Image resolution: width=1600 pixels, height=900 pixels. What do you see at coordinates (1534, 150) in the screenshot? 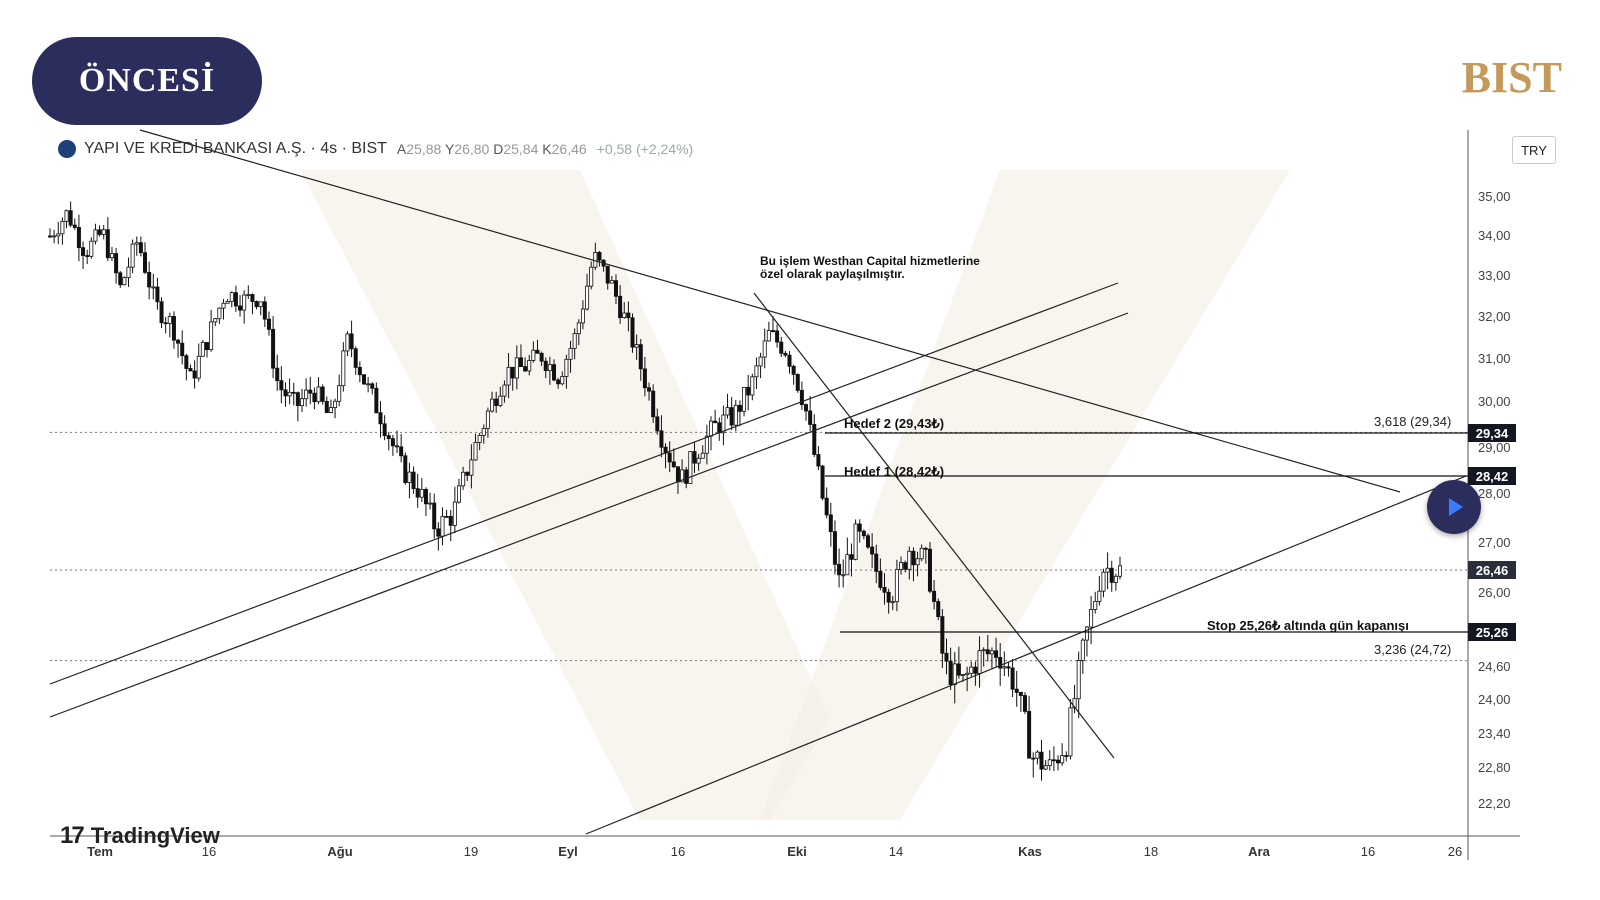
I see `currency-selector: TRY` at bounding box center [1534, 150].